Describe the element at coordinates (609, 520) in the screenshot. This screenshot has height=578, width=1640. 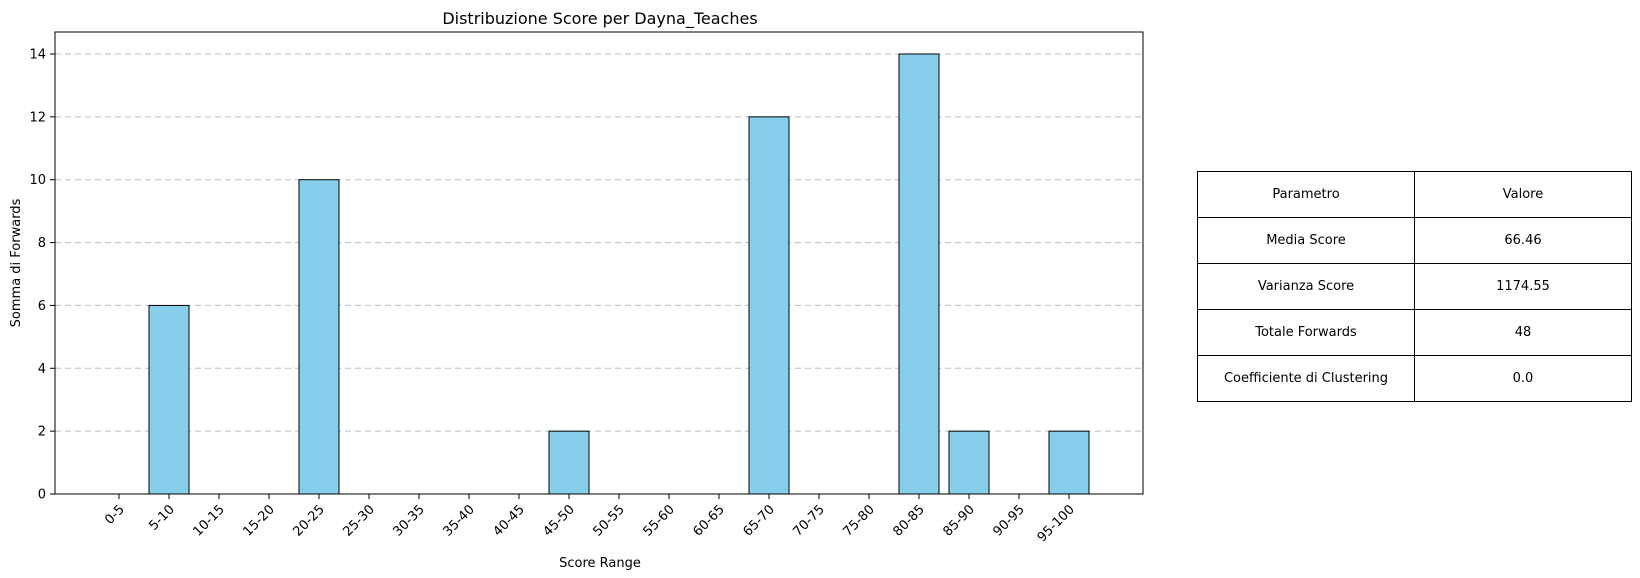
I see `x-tick-label: 50-55` at that location.